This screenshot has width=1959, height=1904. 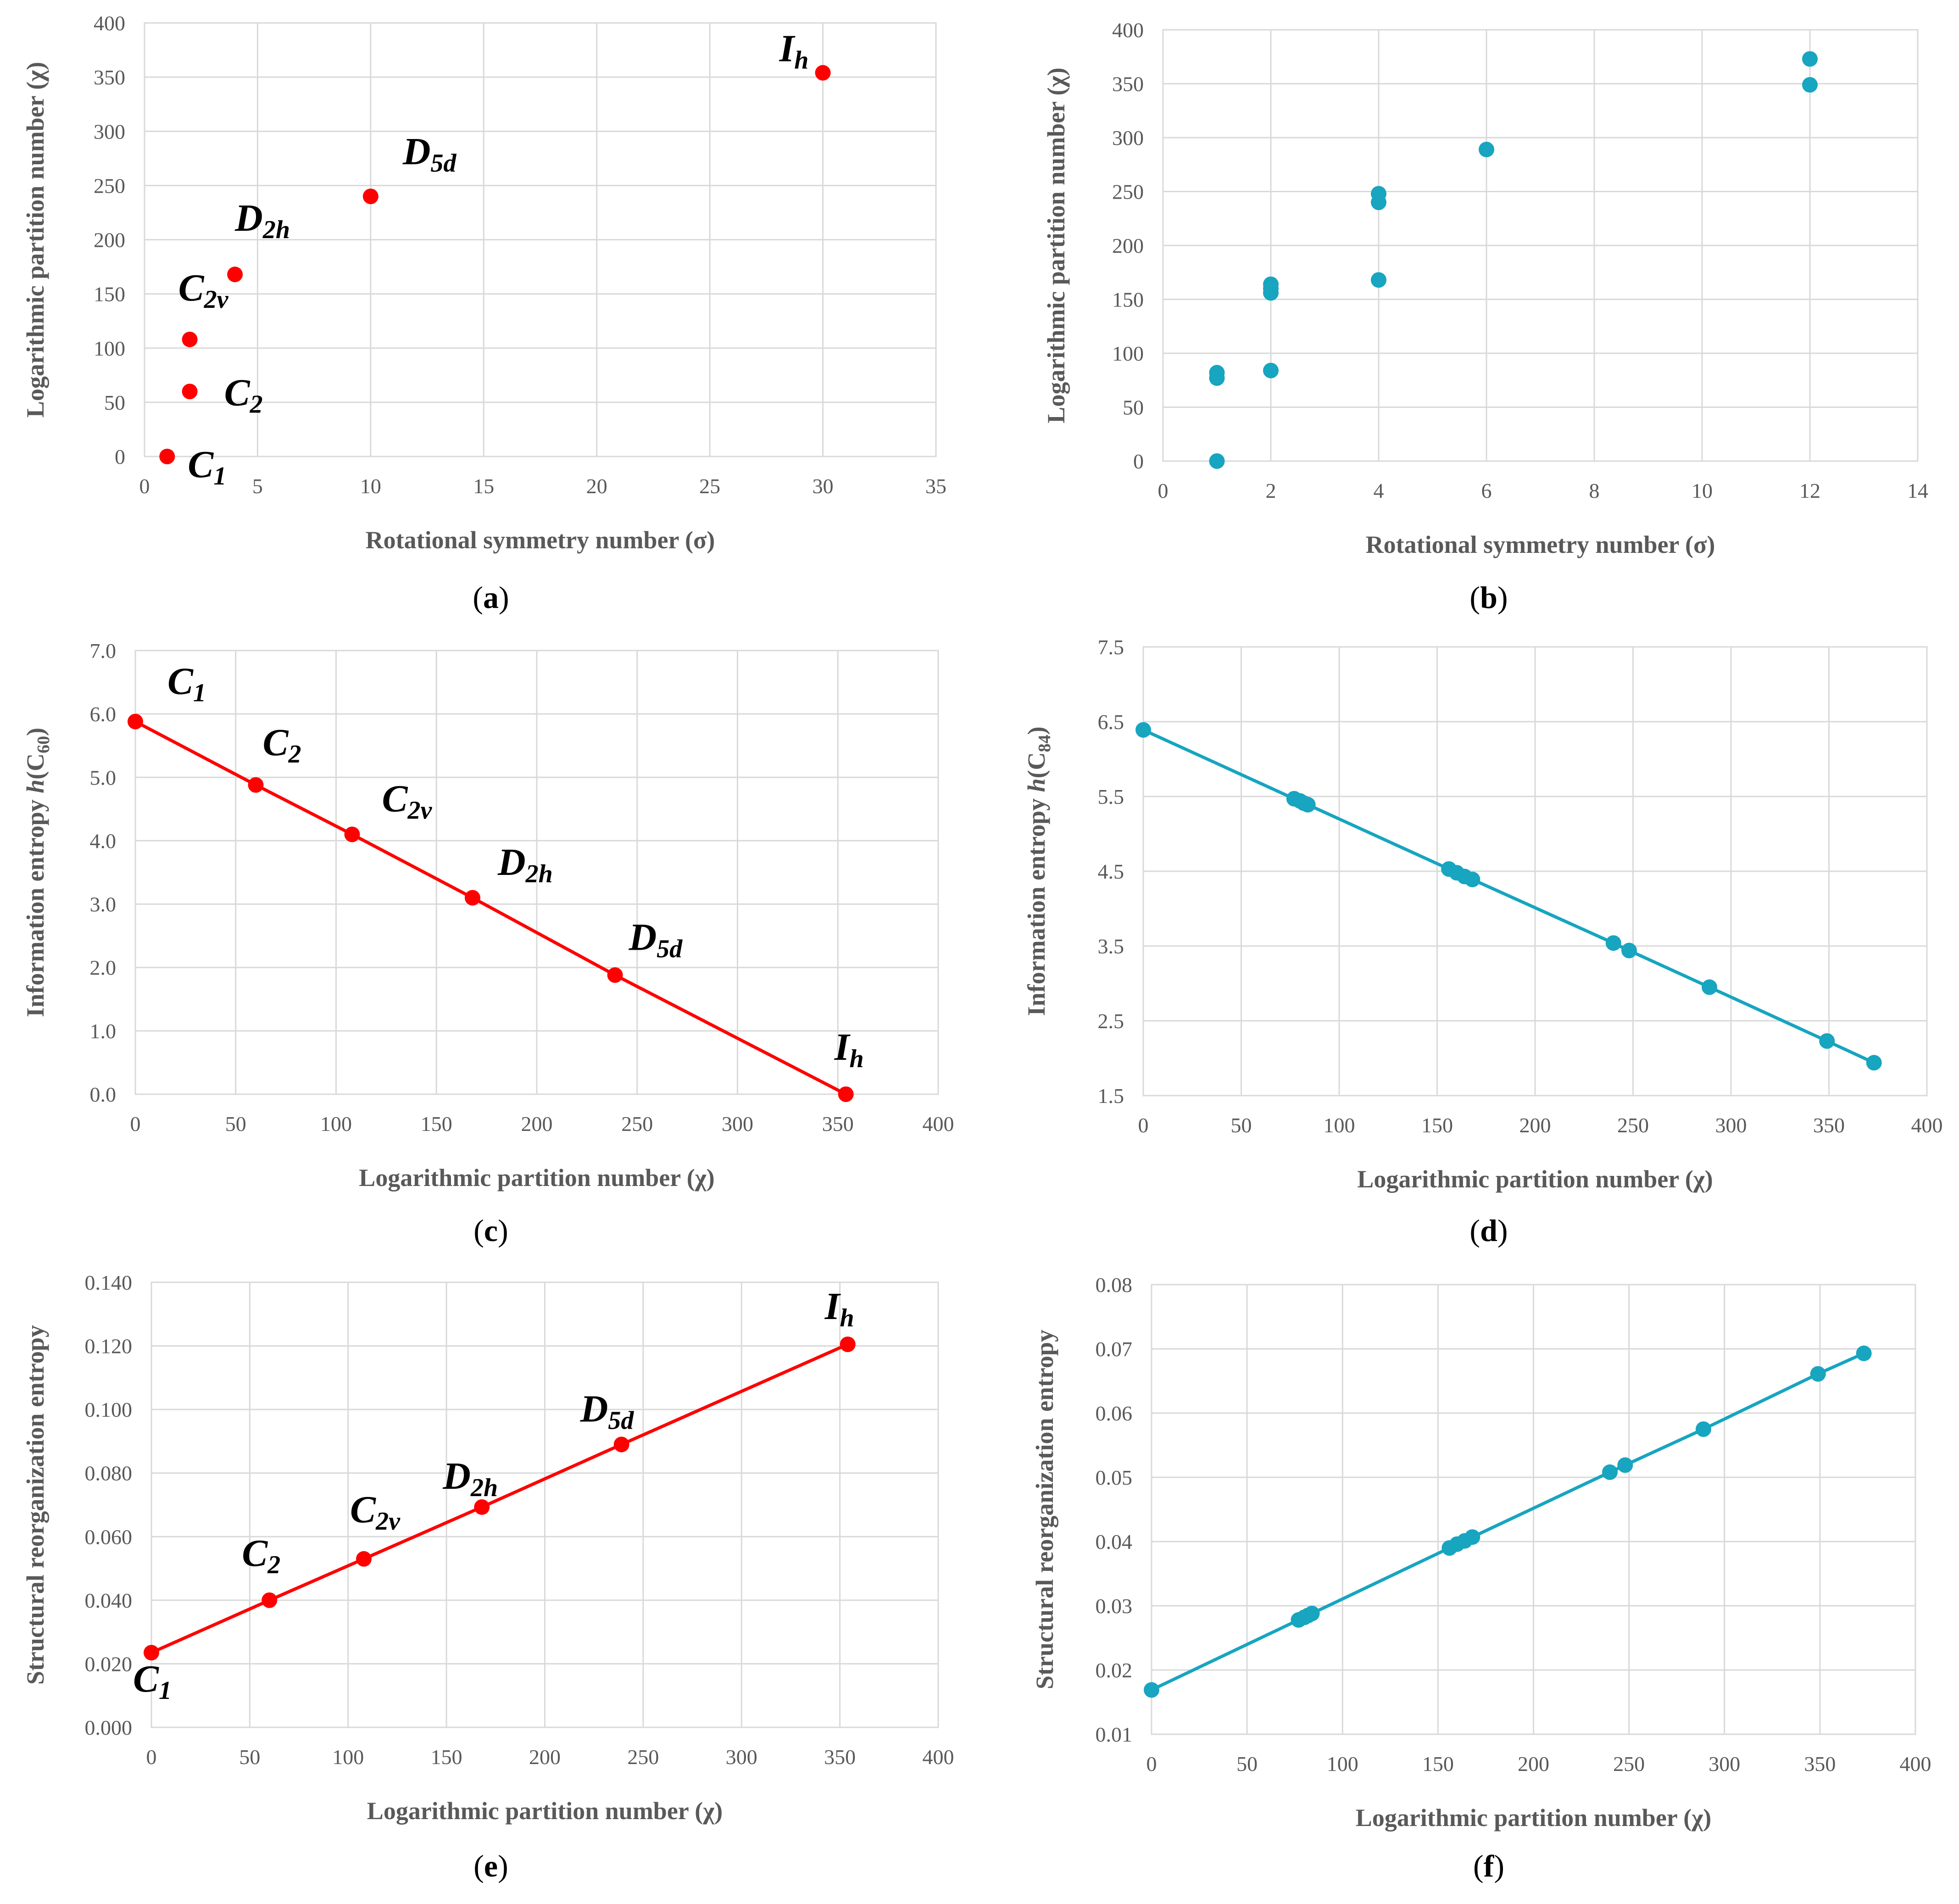 I want to click on y-tick-label: 100, so click(x=1128, y=353).